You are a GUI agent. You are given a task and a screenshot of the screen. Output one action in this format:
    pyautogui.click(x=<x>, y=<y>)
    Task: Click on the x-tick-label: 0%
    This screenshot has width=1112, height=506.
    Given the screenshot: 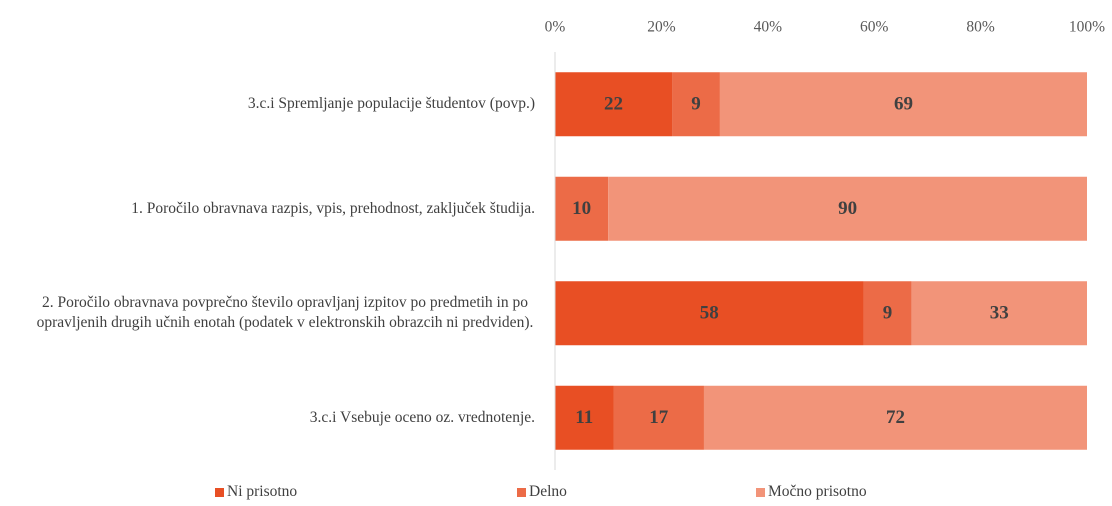 What is the action you would take?
    pyautogui.click(x=555, y=27)
    